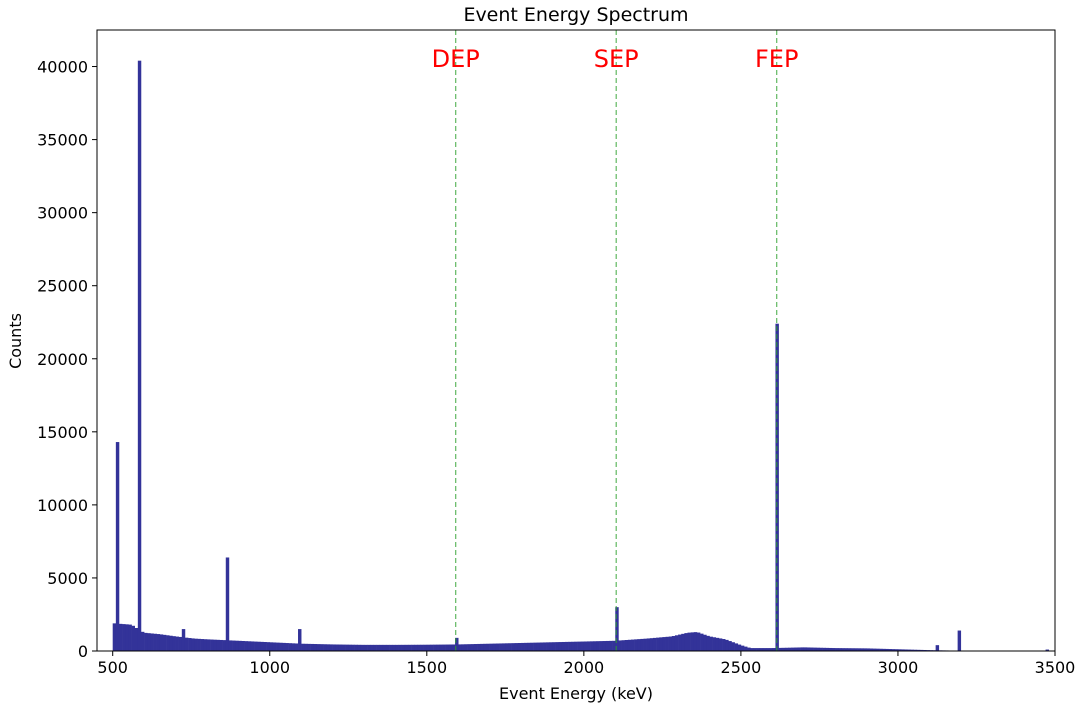  I want to click on marker-label-sep: SEP, so click(616, 59).